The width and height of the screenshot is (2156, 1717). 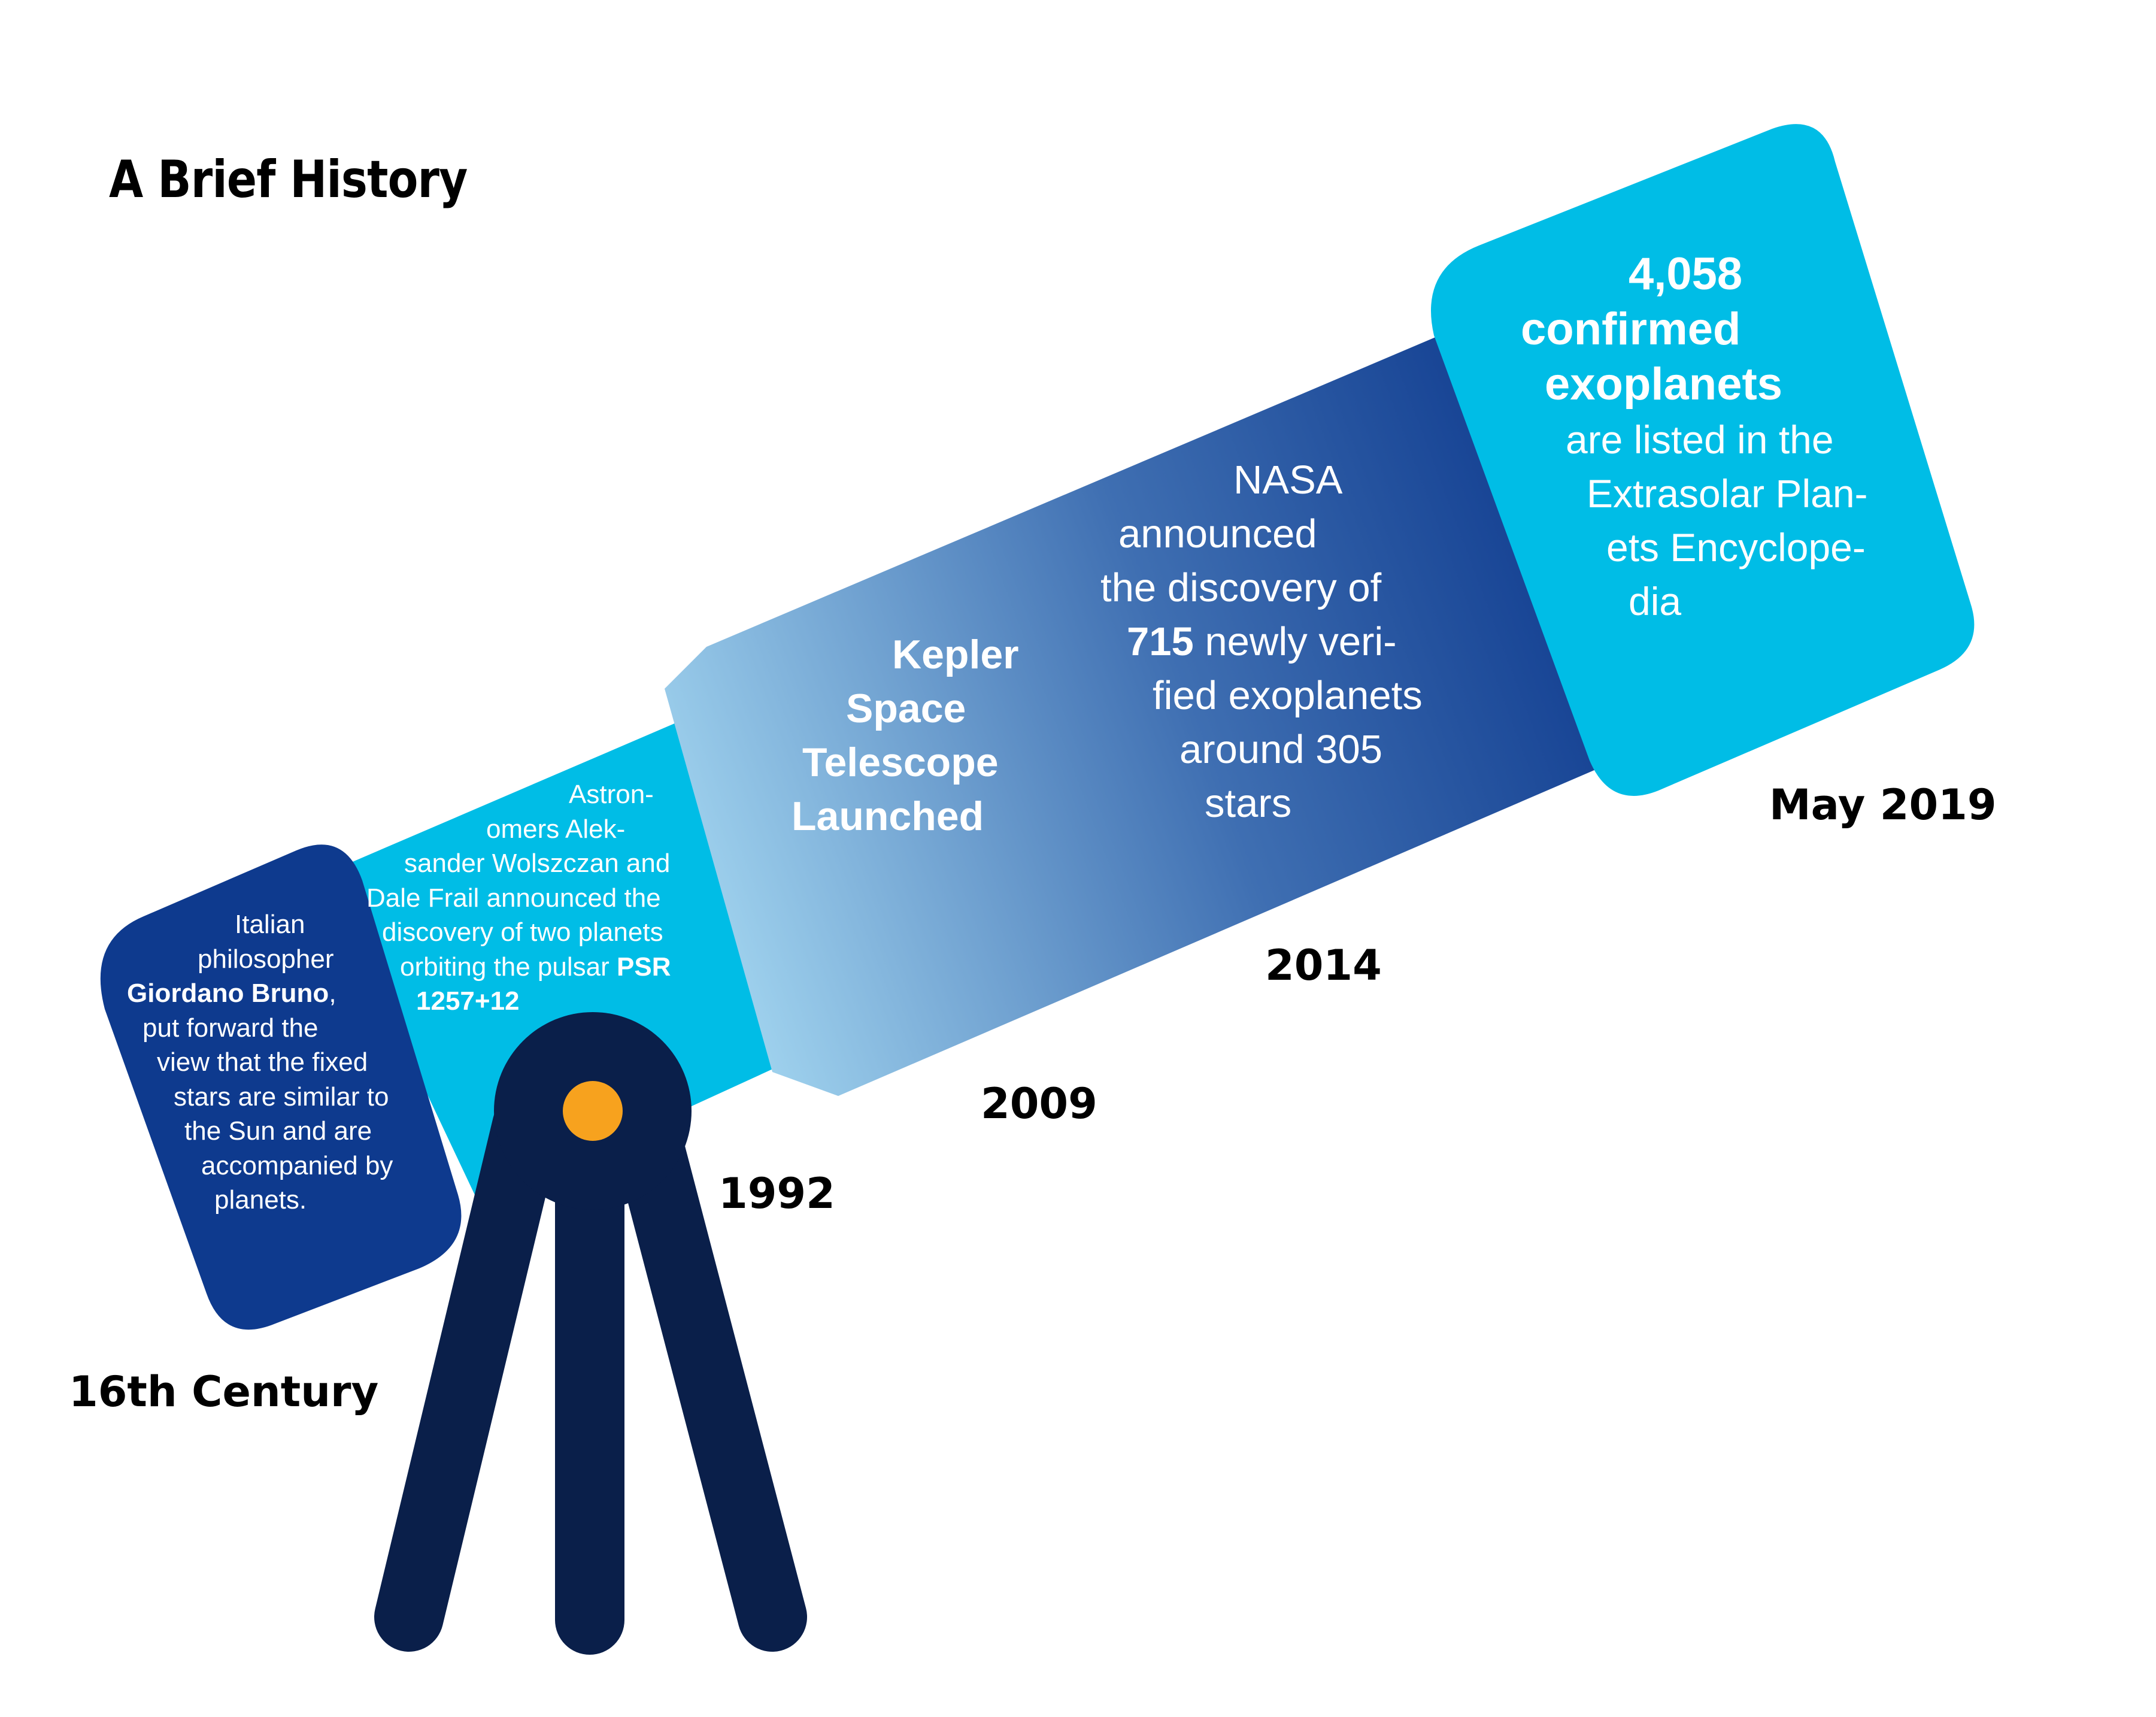 I want to click on text-run-bold: 1257+12, so click(x=468, y=1001).